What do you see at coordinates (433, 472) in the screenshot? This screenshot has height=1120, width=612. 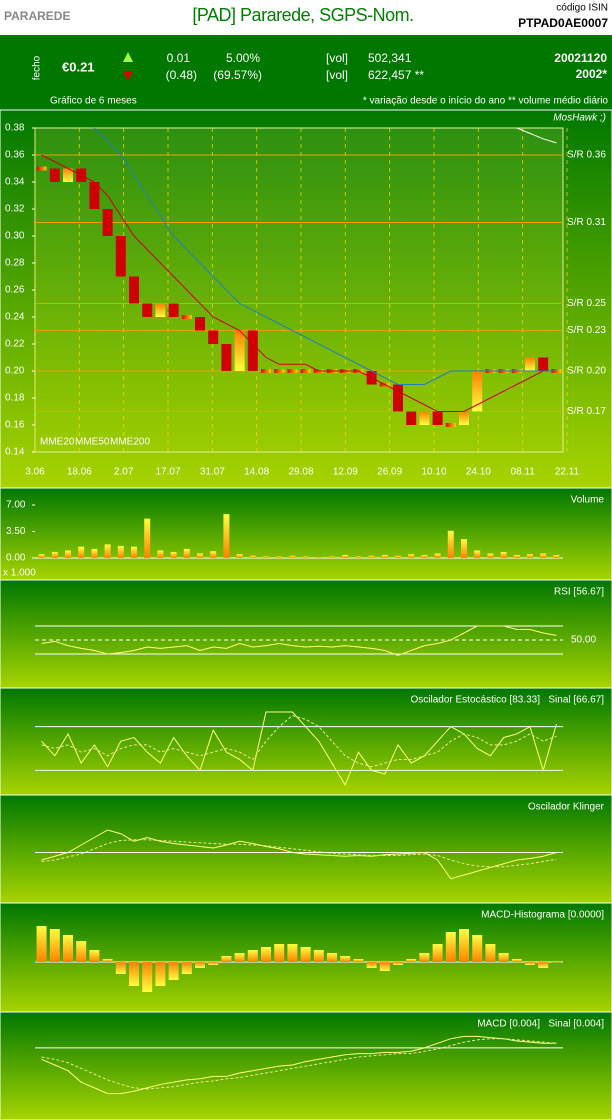 I see `x-tick-label: 10.10` at bounding box center [433, 472].